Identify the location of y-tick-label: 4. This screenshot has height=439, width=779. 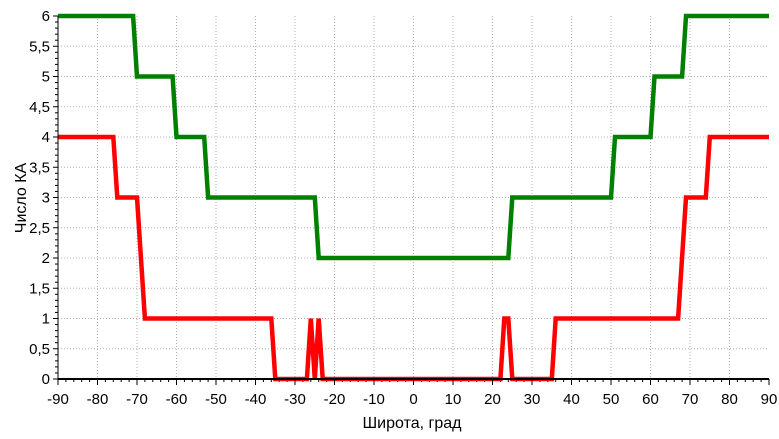
(46, 137).